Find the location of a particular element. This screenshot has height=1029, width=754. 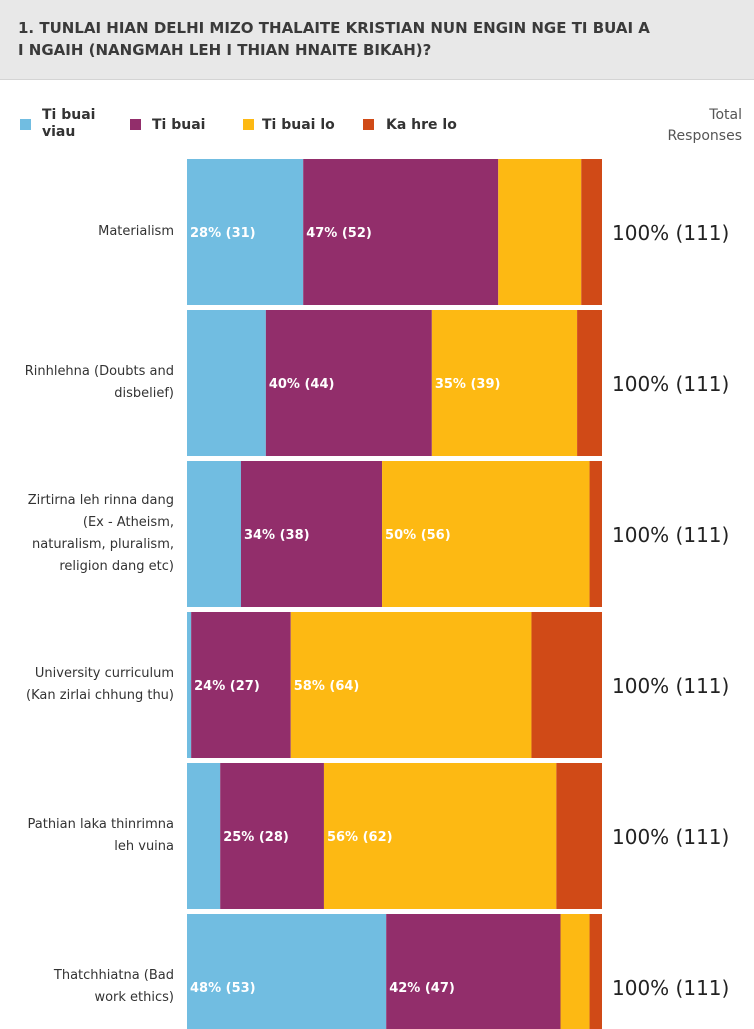

legend-label: Ti buai lo is located at coordinates (298, 125).